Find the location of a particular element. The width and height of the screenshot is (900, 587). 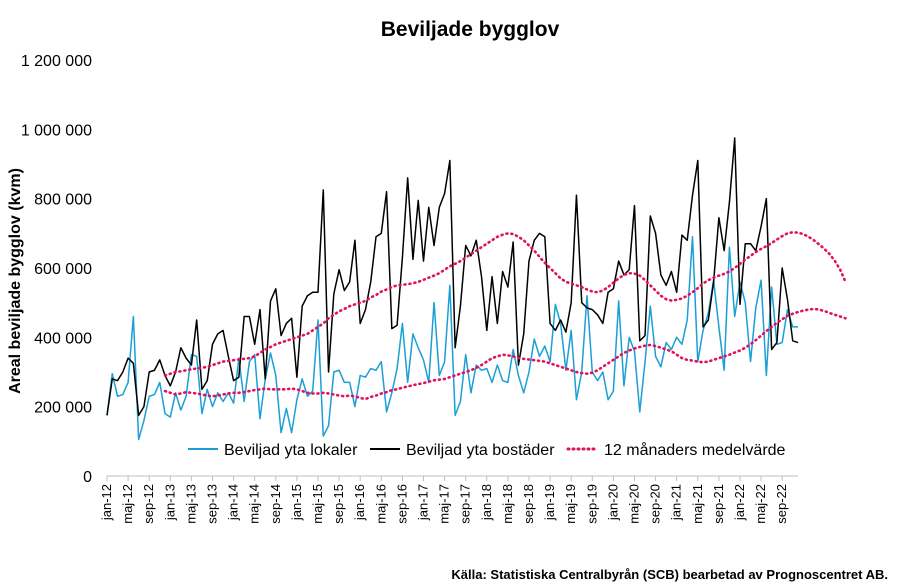

x-tick-label: jan-22 is located at coordinates (739, 502).